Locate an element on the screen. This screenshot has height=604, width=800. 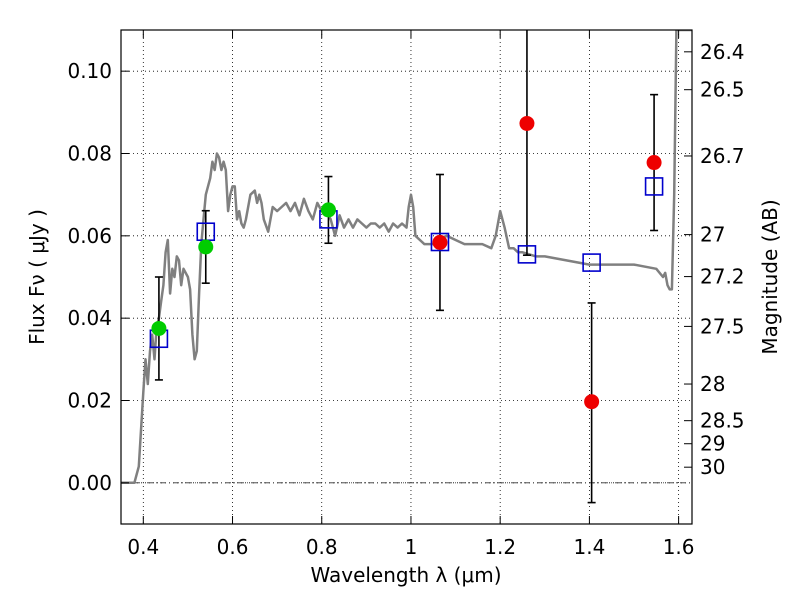
mag-tick-label-9: 30 is located at coordinates (712, 467).